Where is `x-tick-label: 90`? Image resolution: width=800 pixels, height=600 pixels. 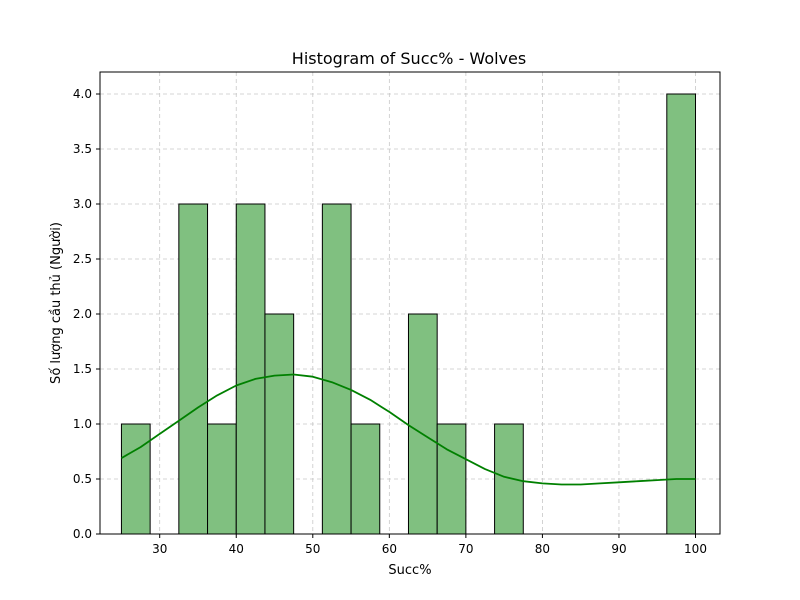 x-tick-label: 90 is located at coordinates (618, 549).